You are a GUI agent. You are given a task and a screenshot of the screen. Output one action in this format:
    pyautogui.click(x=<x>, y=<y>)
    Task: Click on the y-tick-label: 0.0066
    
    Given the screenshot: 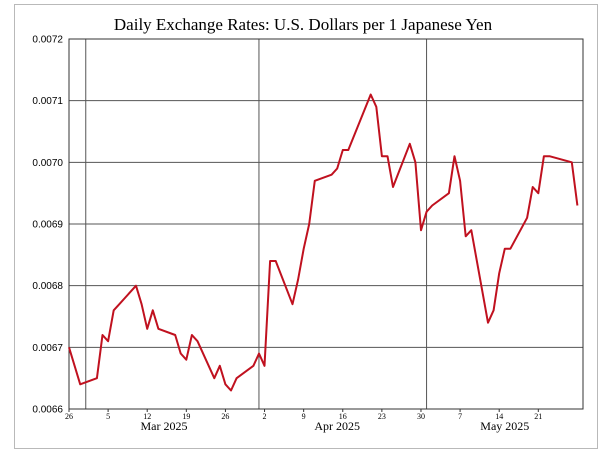 What is the action you would take?
    pyautogui.click(x=47, y=410)
    